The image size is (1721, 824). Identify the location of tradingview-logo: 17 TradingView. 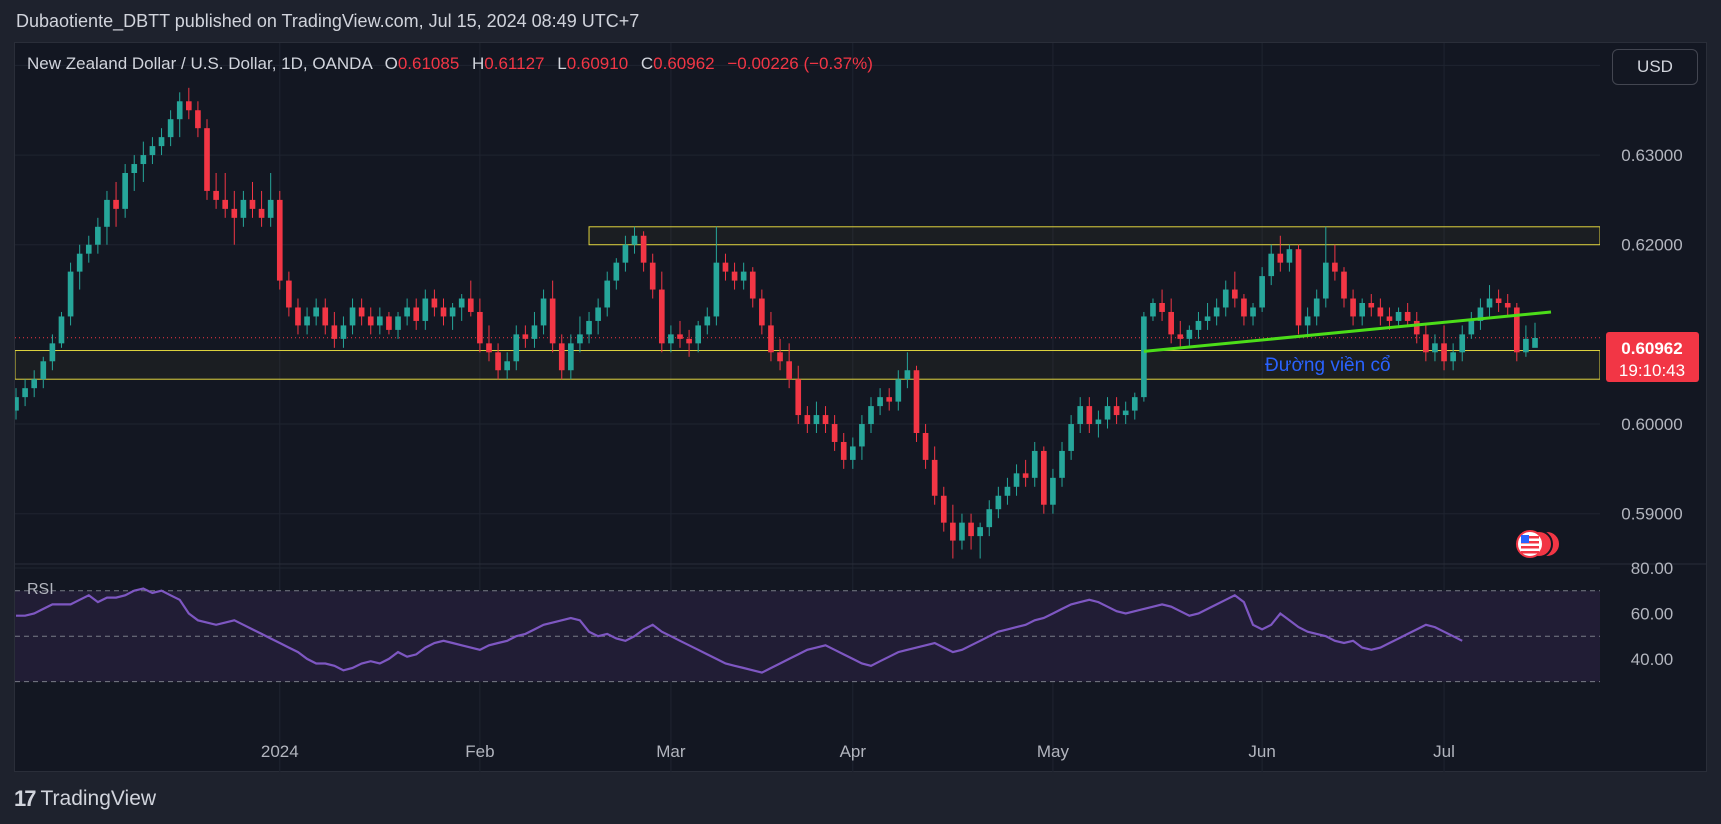
(85, 799).